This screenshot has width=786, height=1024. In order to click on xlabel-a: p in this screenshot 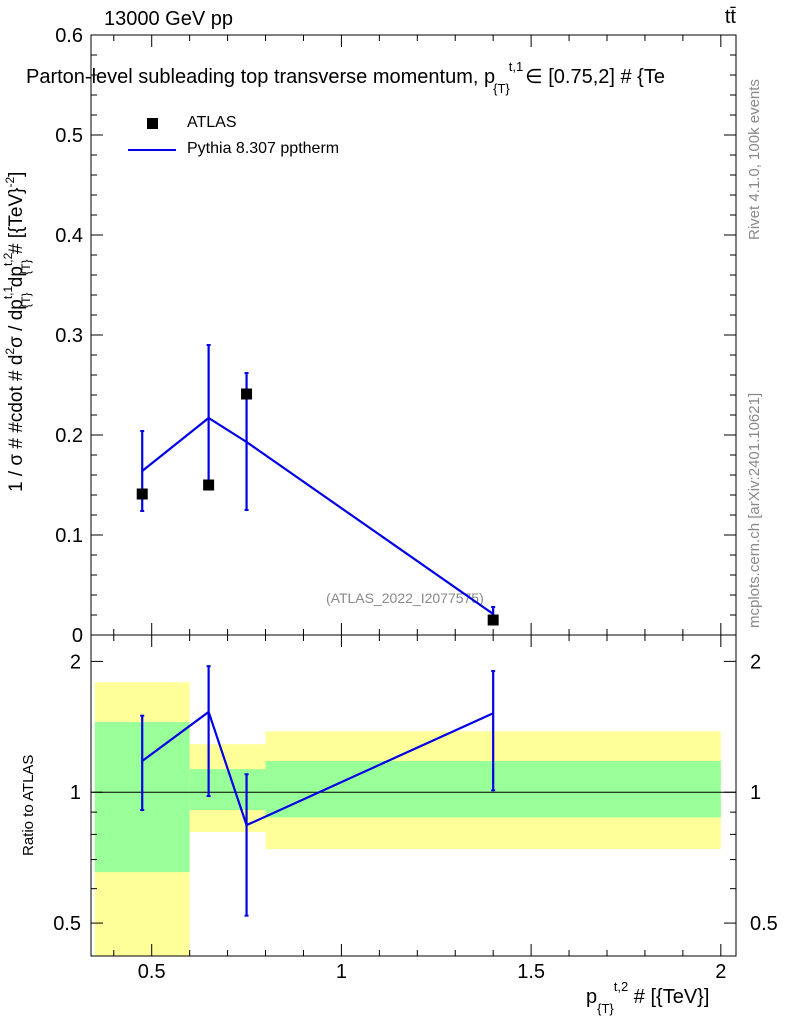, I will do `click(592, 997)`.